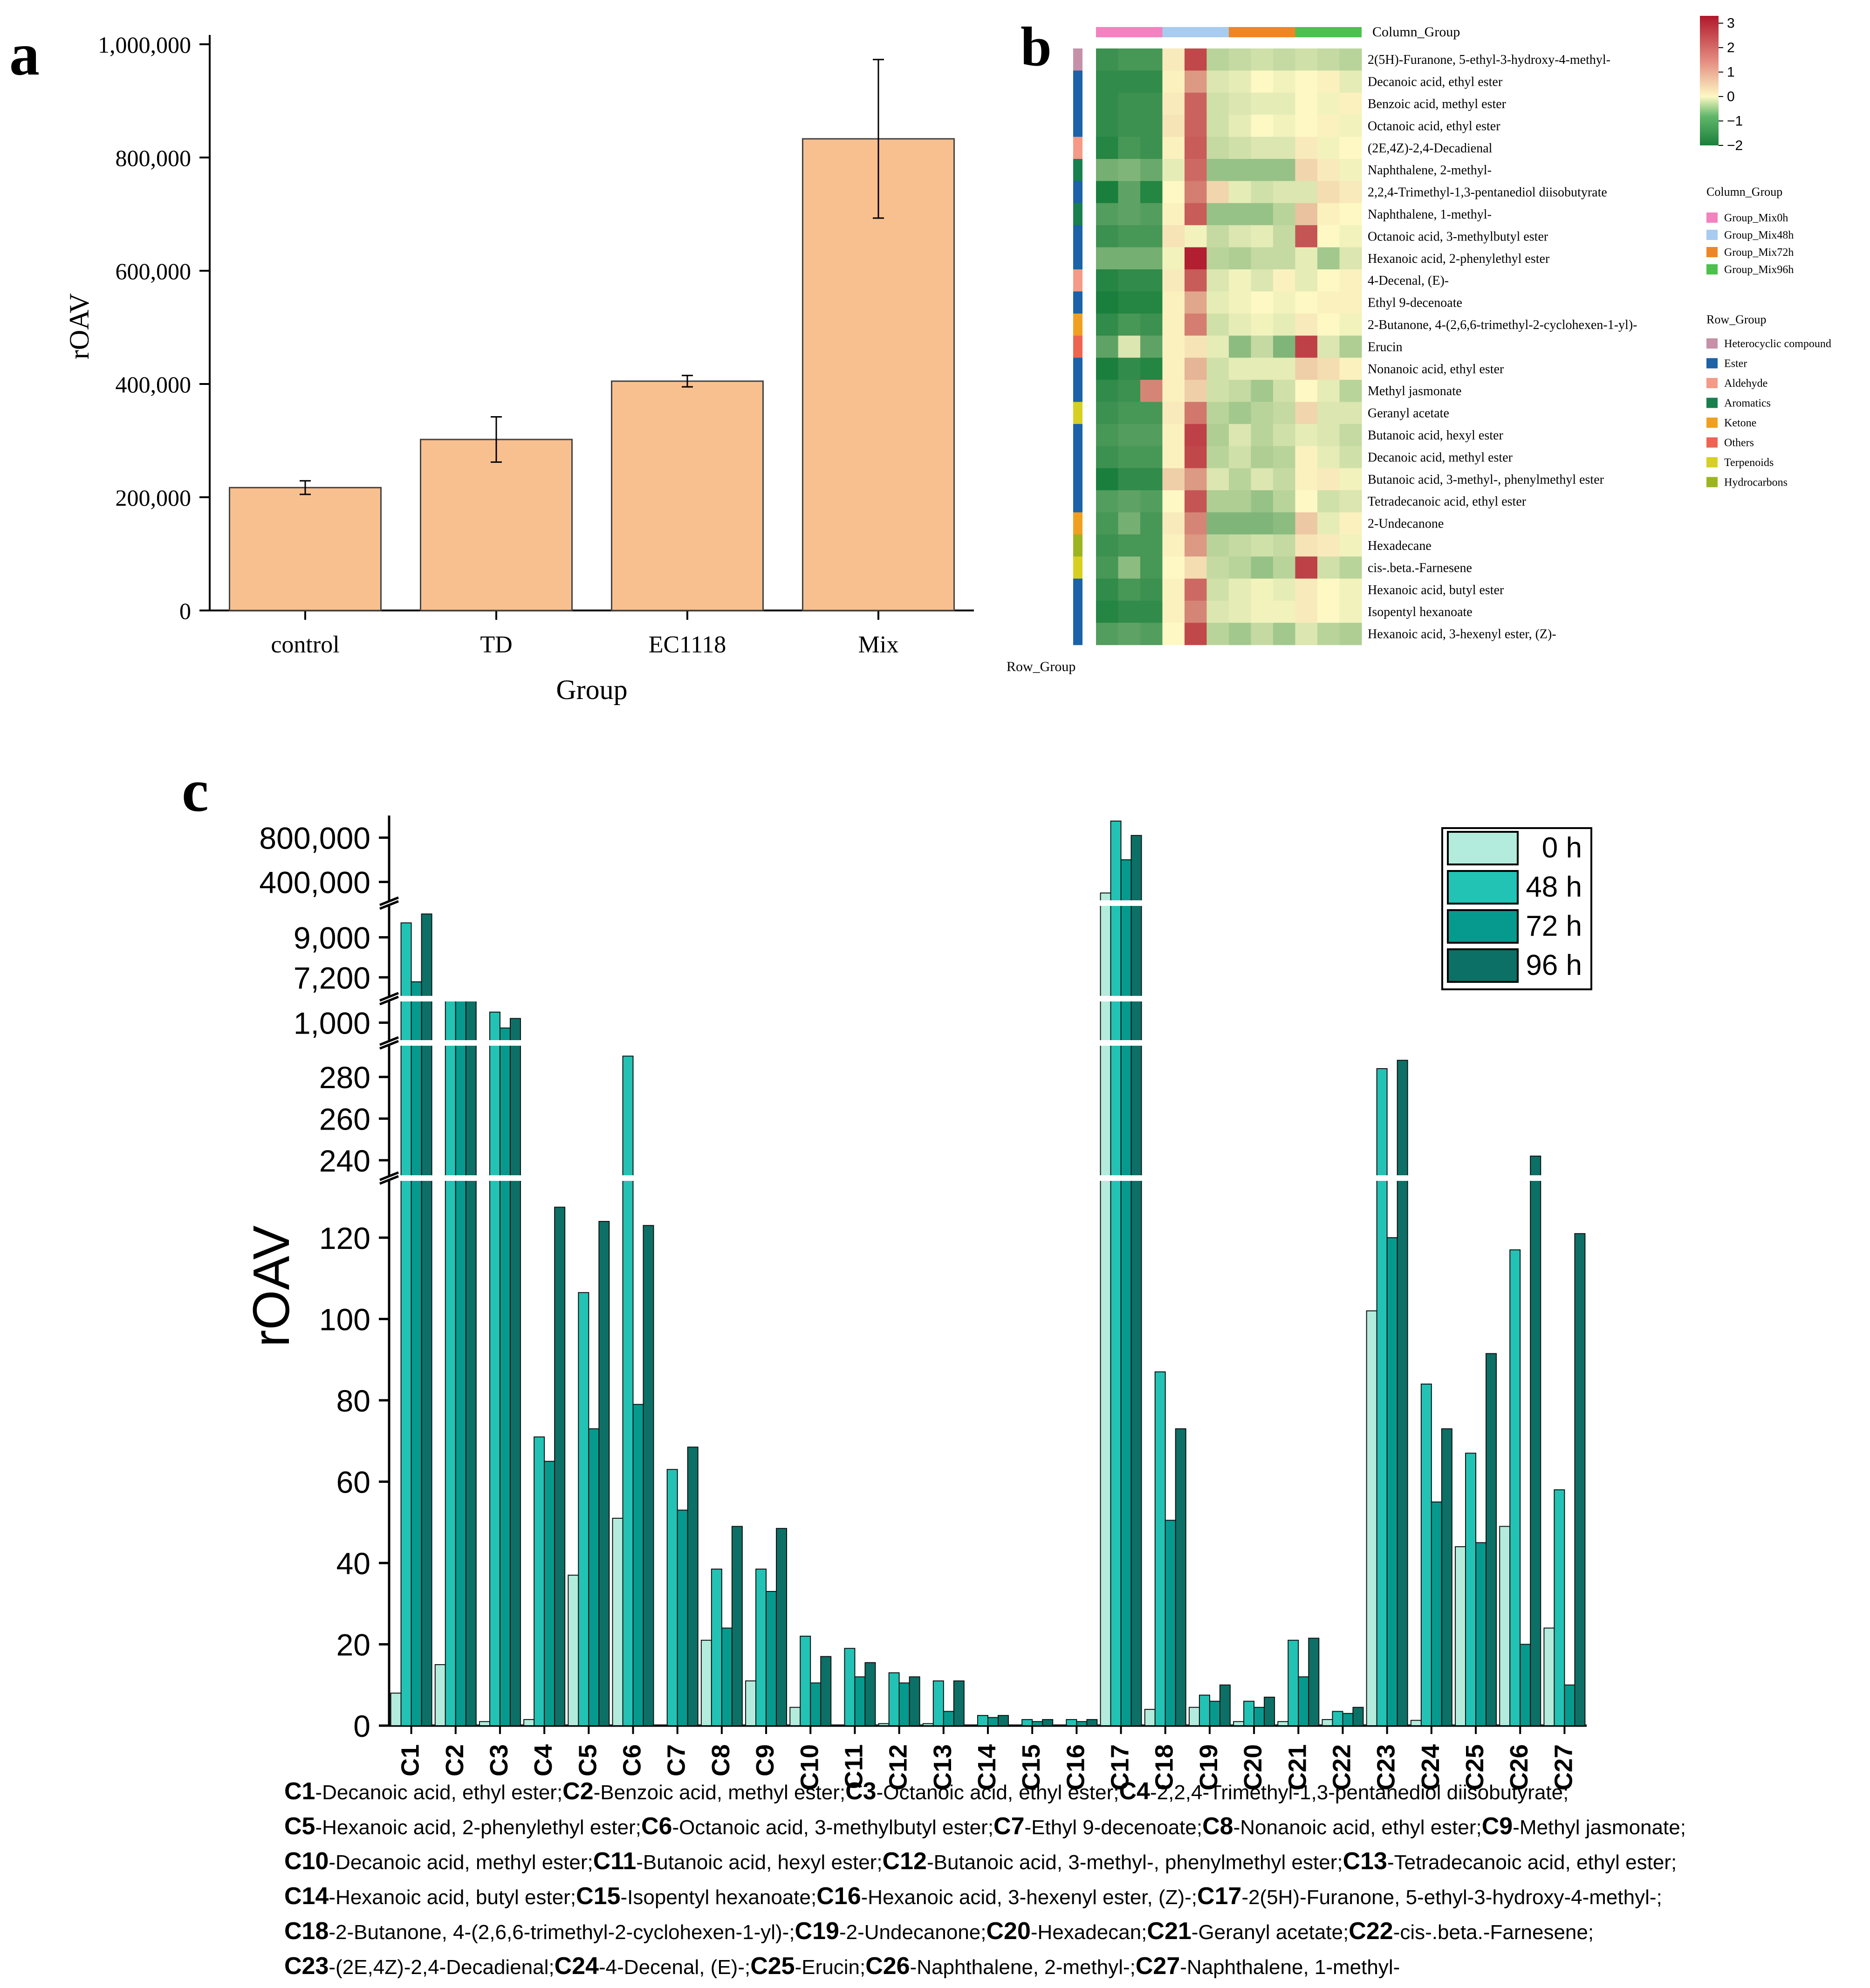  Describe the element at coordinates (1327, 1723) in the screenshot. I see `panel-c-bar-C22-0h` at that location.